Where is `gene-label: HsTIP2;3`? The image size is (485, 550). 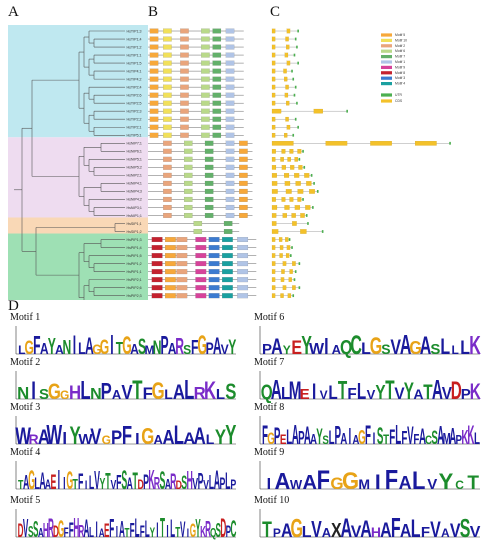 gene-label: HsTIP2;3 is located at coordinates (134, 112).